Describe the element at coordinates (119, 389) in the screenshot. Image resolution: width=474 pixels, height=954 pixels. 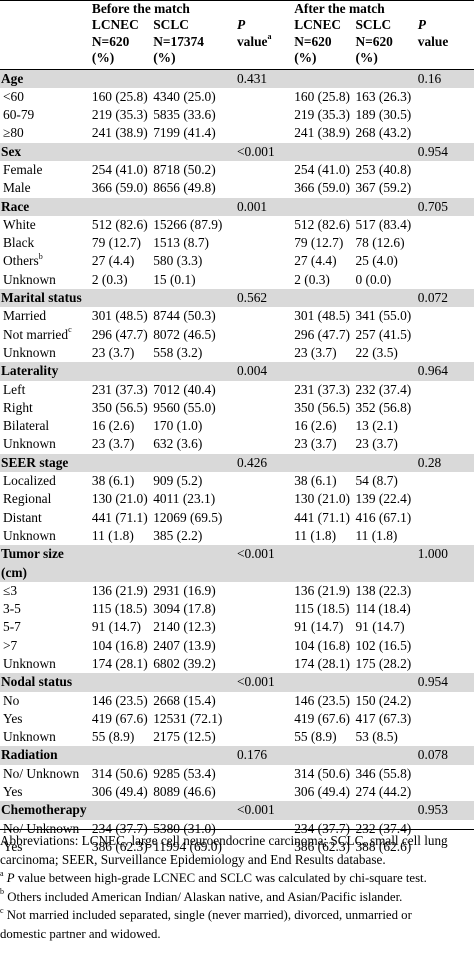
I see `cell-lcnec-before: 231 (37.3)` at that location.